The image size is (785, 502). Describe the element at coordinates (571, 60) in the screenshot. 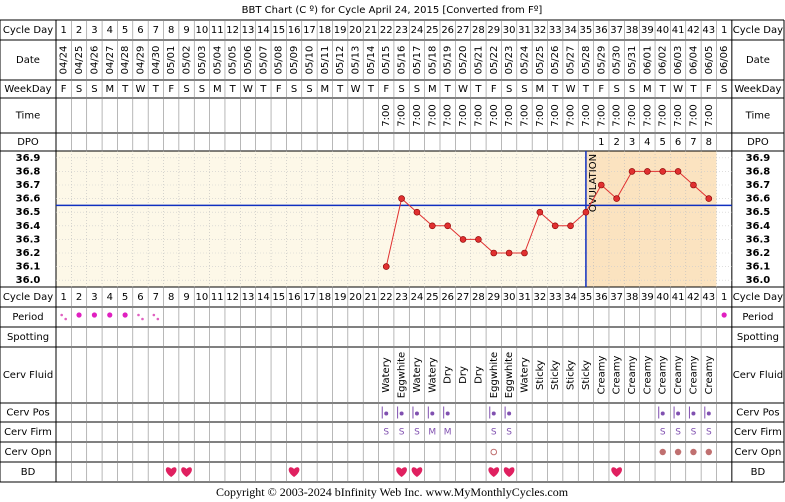

I see `date: 05/27` at that location.